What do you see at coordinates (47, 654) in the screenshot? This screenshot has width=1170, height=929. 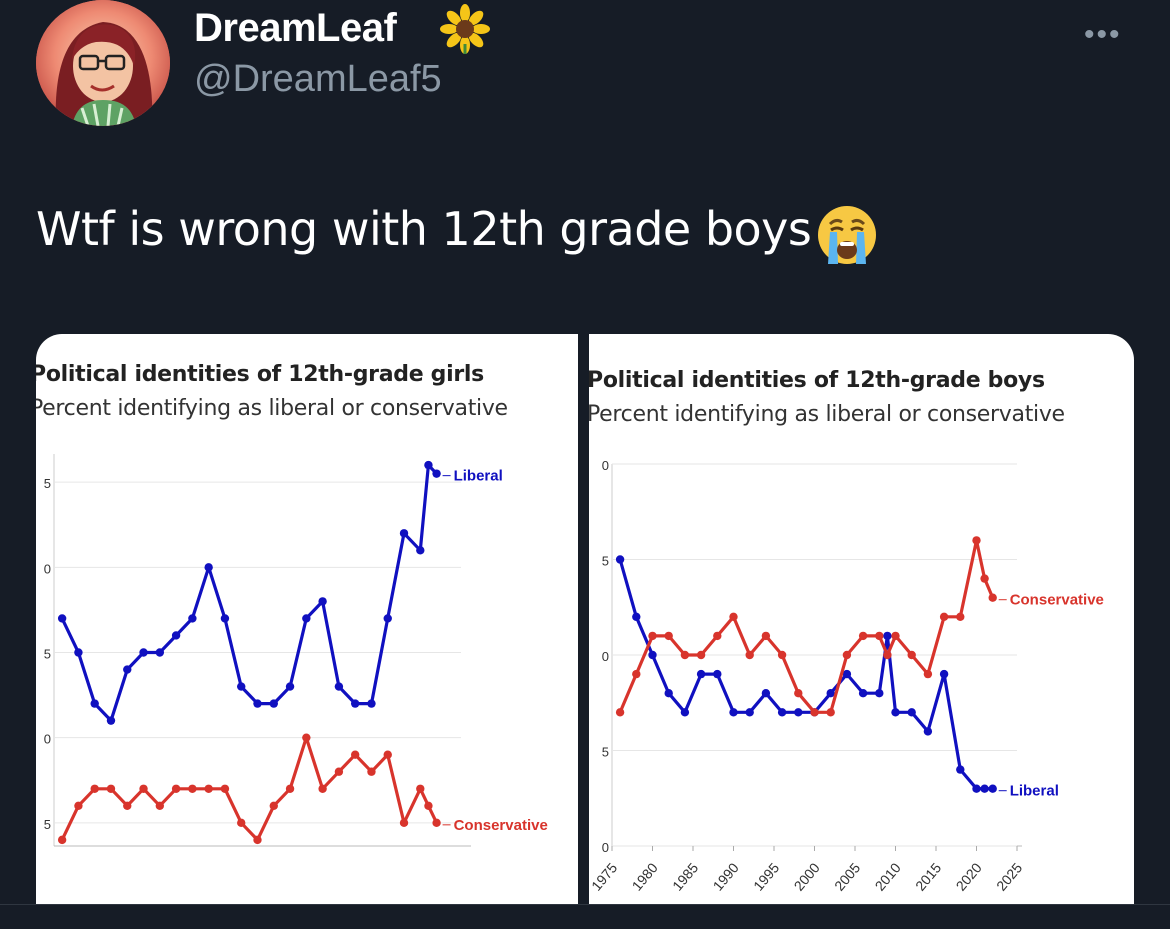 I see `girls-y-tick-2: 5` at bounding box center [47, 654].